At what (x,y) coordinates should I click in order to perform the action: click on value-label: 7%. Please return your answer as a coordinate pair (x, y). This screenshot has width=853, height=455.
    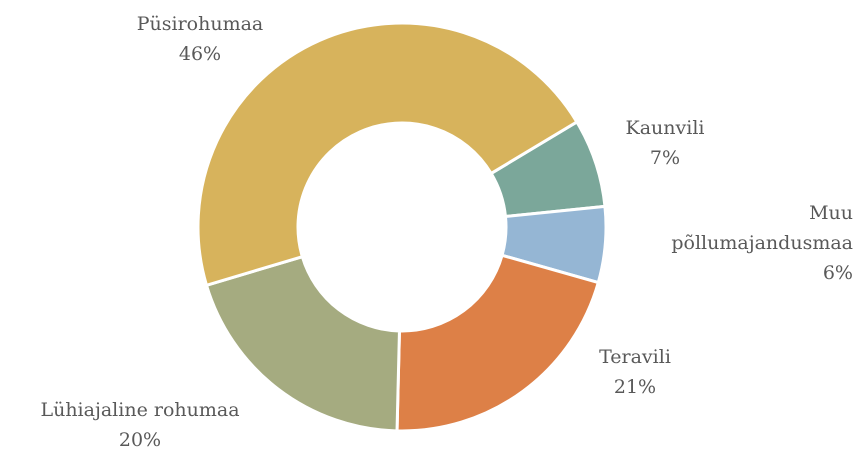
    Looking at the image, I should click on (665, 158).